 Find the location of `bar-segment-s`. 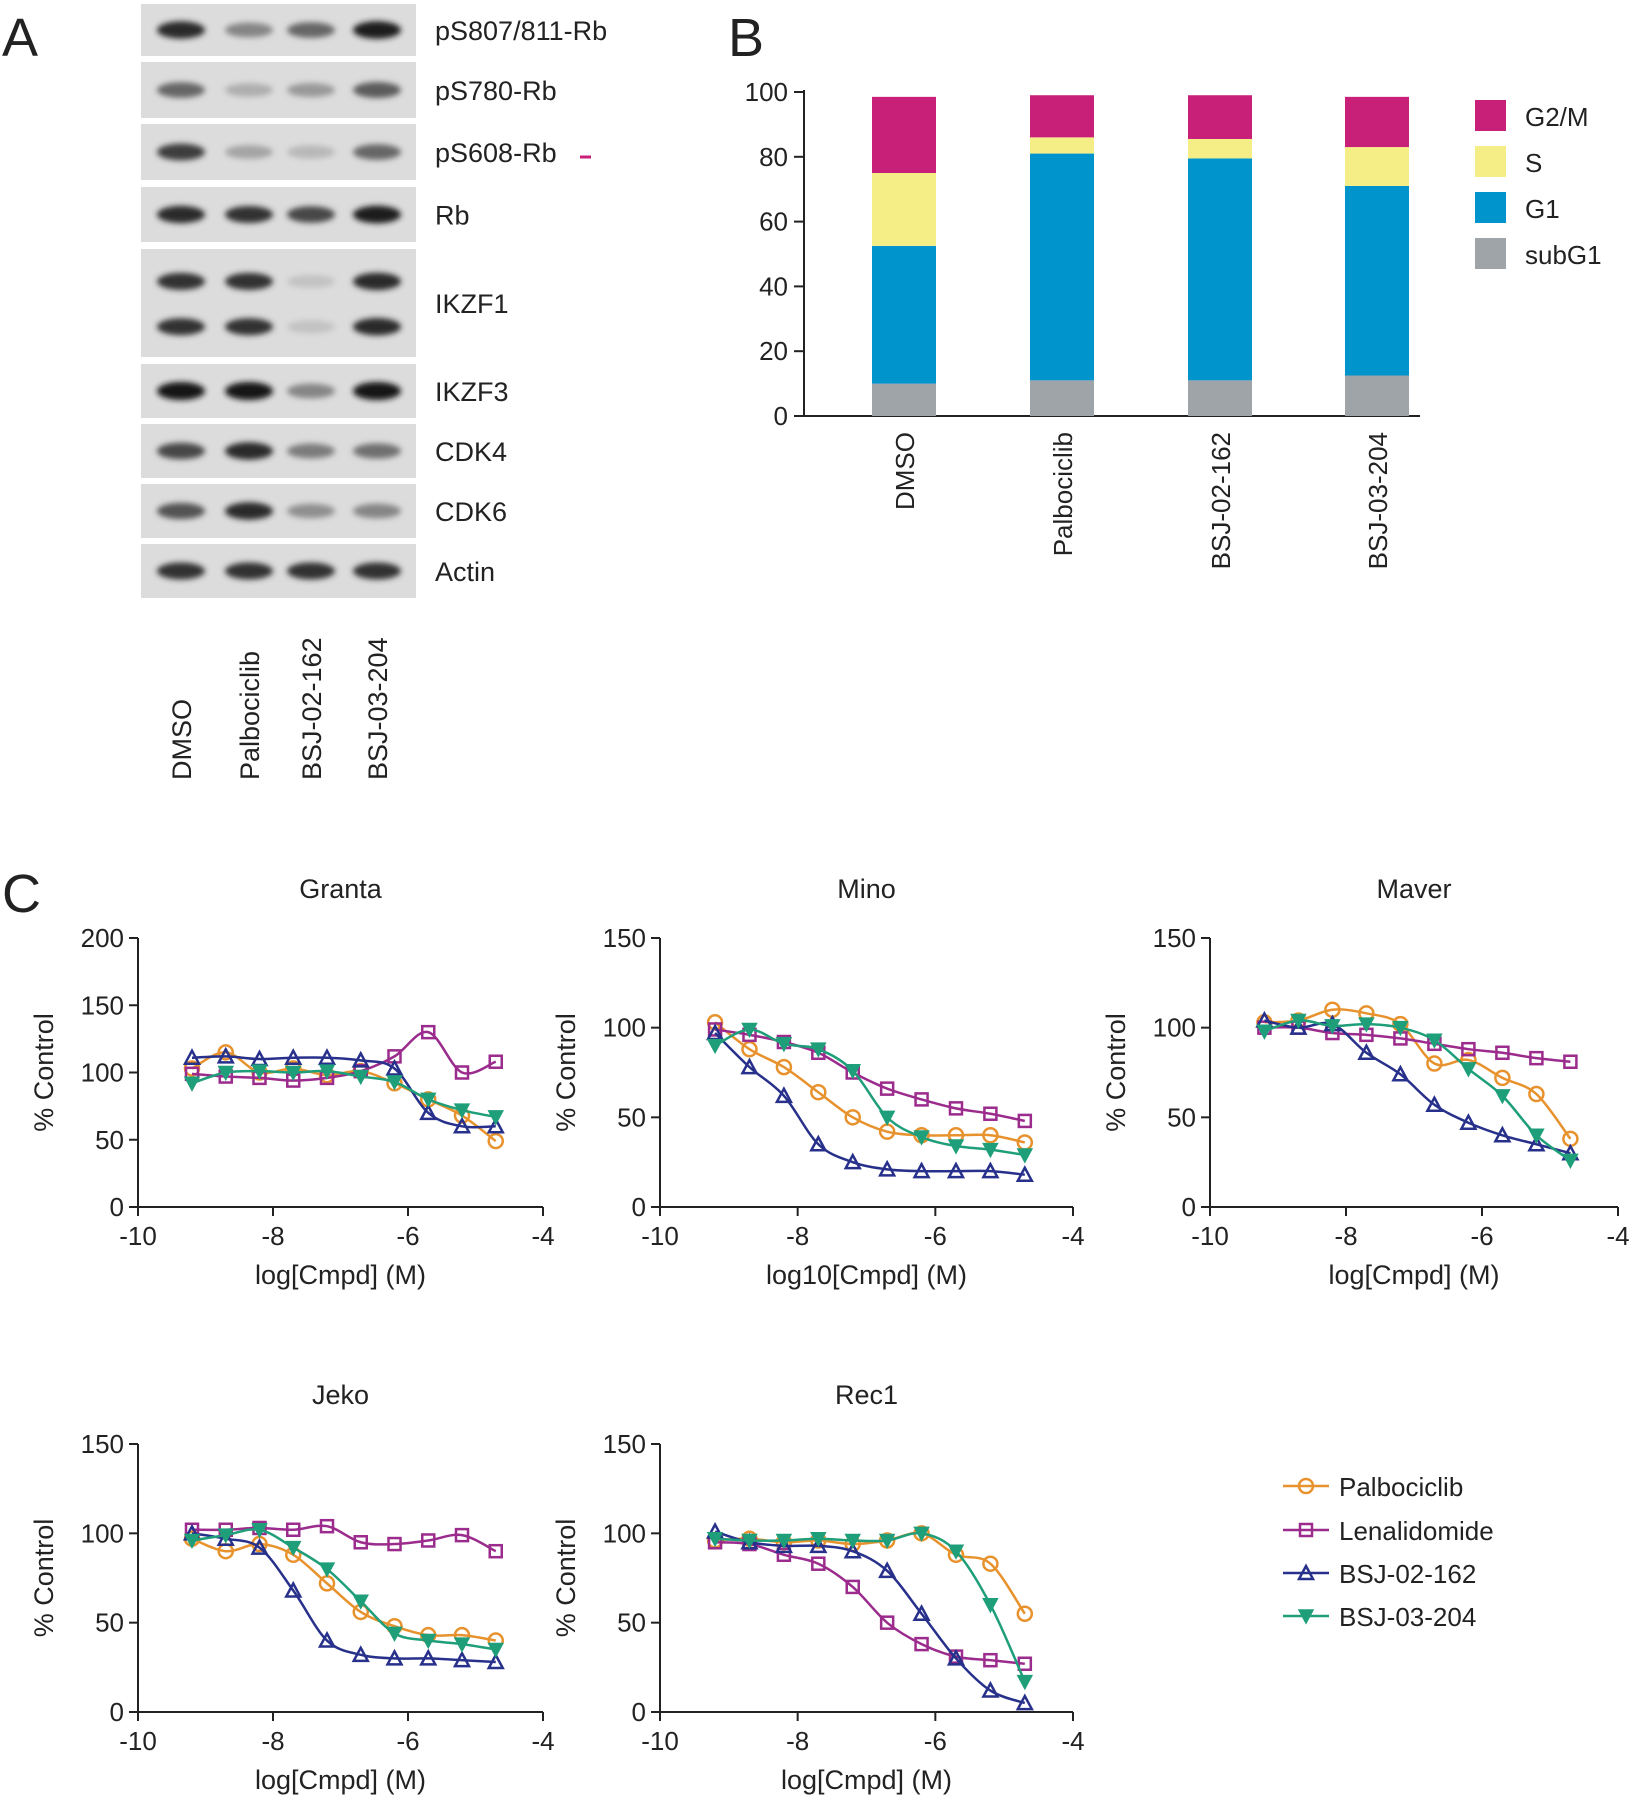

bar-segment-s is located at coordinates (1062, 145).